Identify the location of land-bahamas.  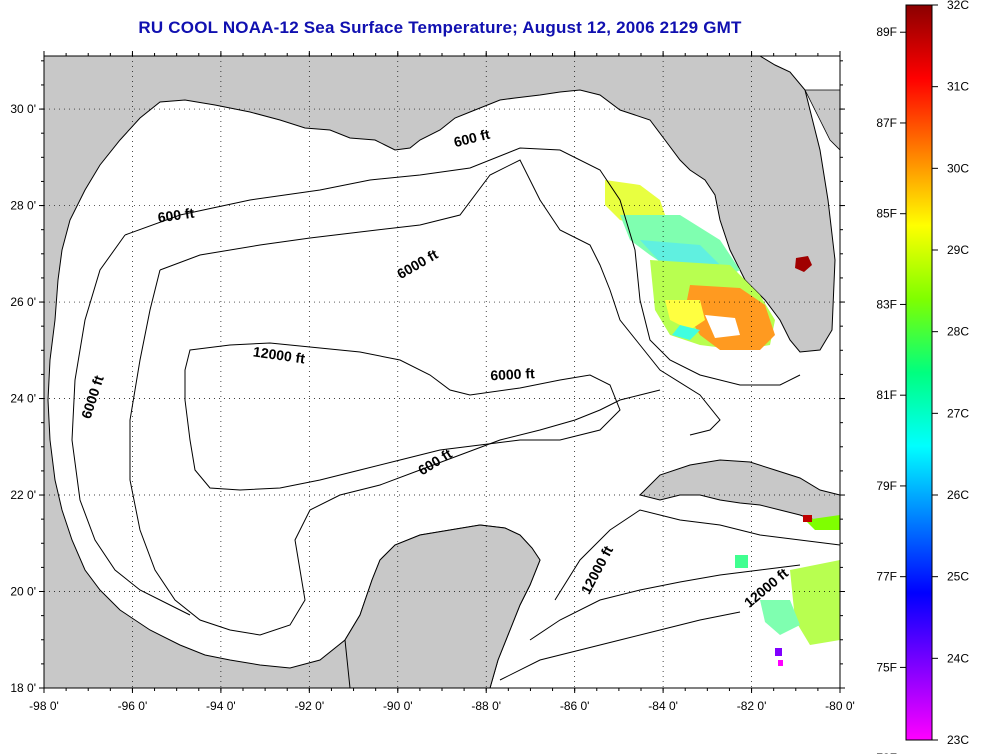
(822, 120).